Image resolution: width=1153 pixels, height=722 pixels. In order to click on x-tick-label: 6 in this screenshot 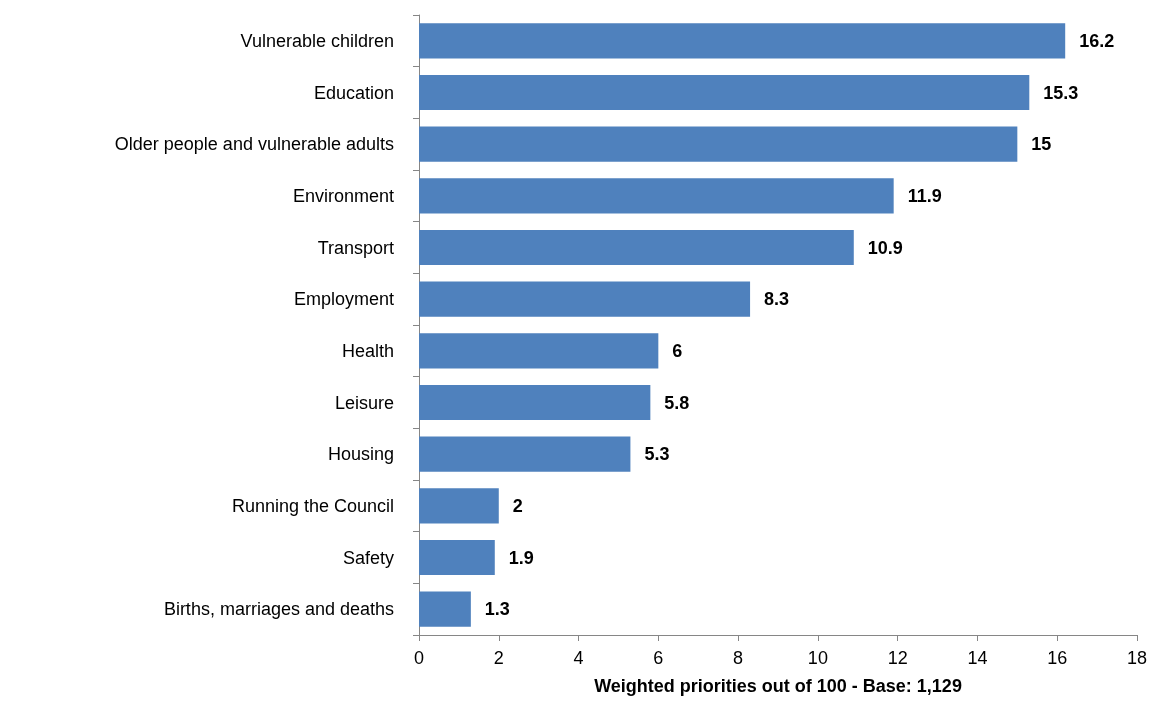, I will do `click(658, 658)`.